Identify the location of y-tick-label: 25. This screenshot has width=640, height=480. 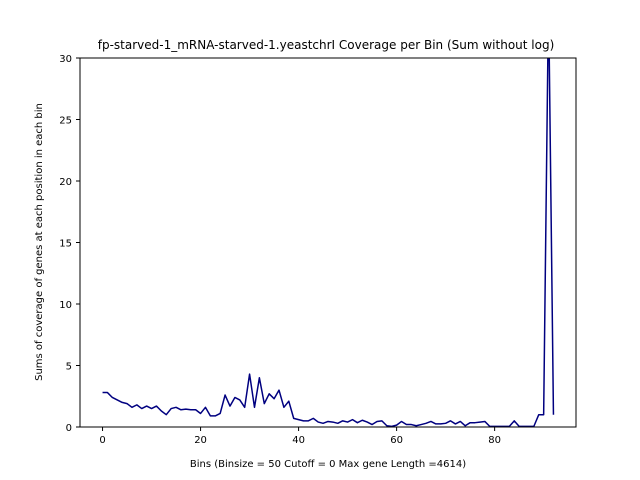
(65, 121).